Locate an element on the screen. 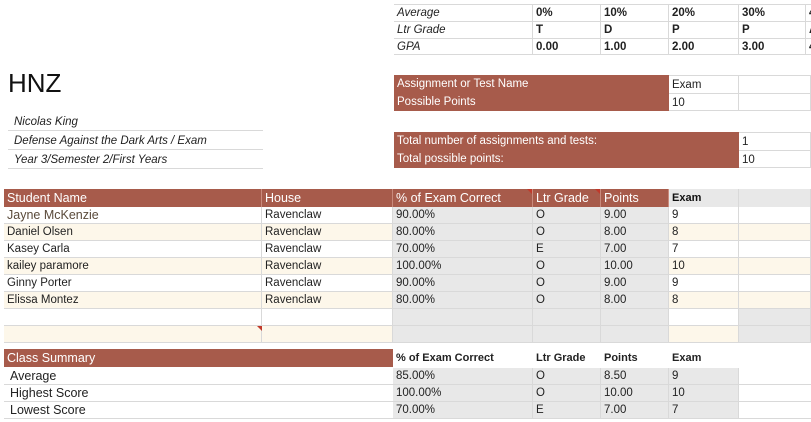 Image resolution: width=811 pixels, height=422 pixels. course-name: Defense Against the Dark Arts / Exam is located at coordinates (135, 141).